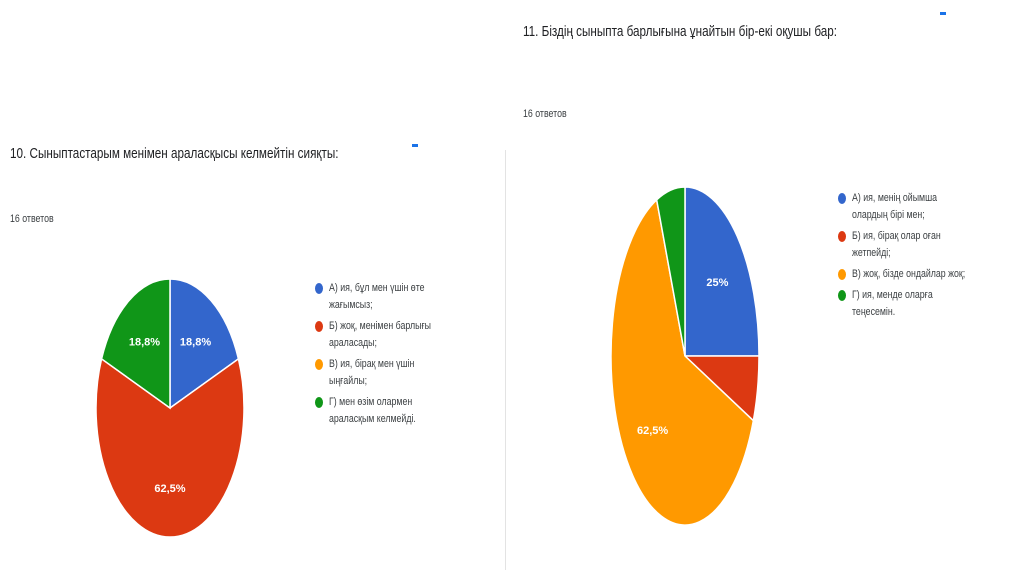 Image resolution: width=1016 pixels, height=575 pixels. I want to click on legend-item: Б) жоқ, менімен барлығы араласады;, so click(400, 335).